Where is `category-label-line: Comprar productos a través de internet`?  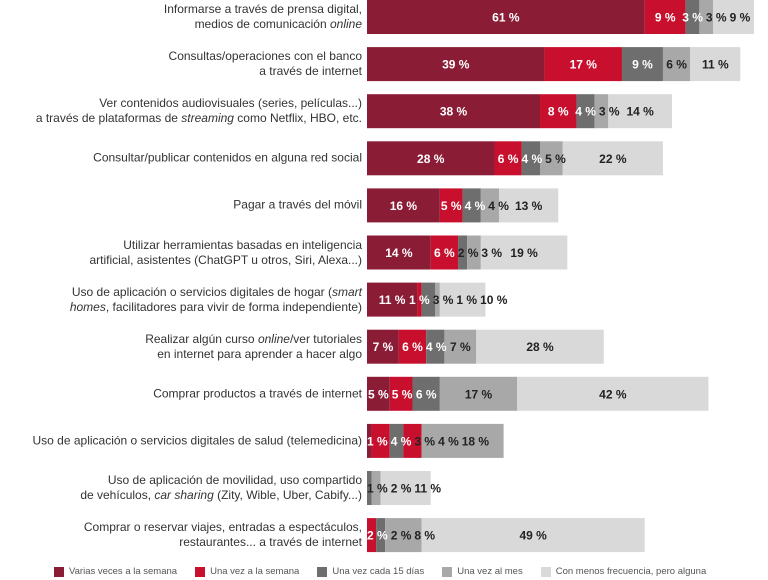
category-label-line: Comprar productos a través de internet is located at coordinates (257, 393).